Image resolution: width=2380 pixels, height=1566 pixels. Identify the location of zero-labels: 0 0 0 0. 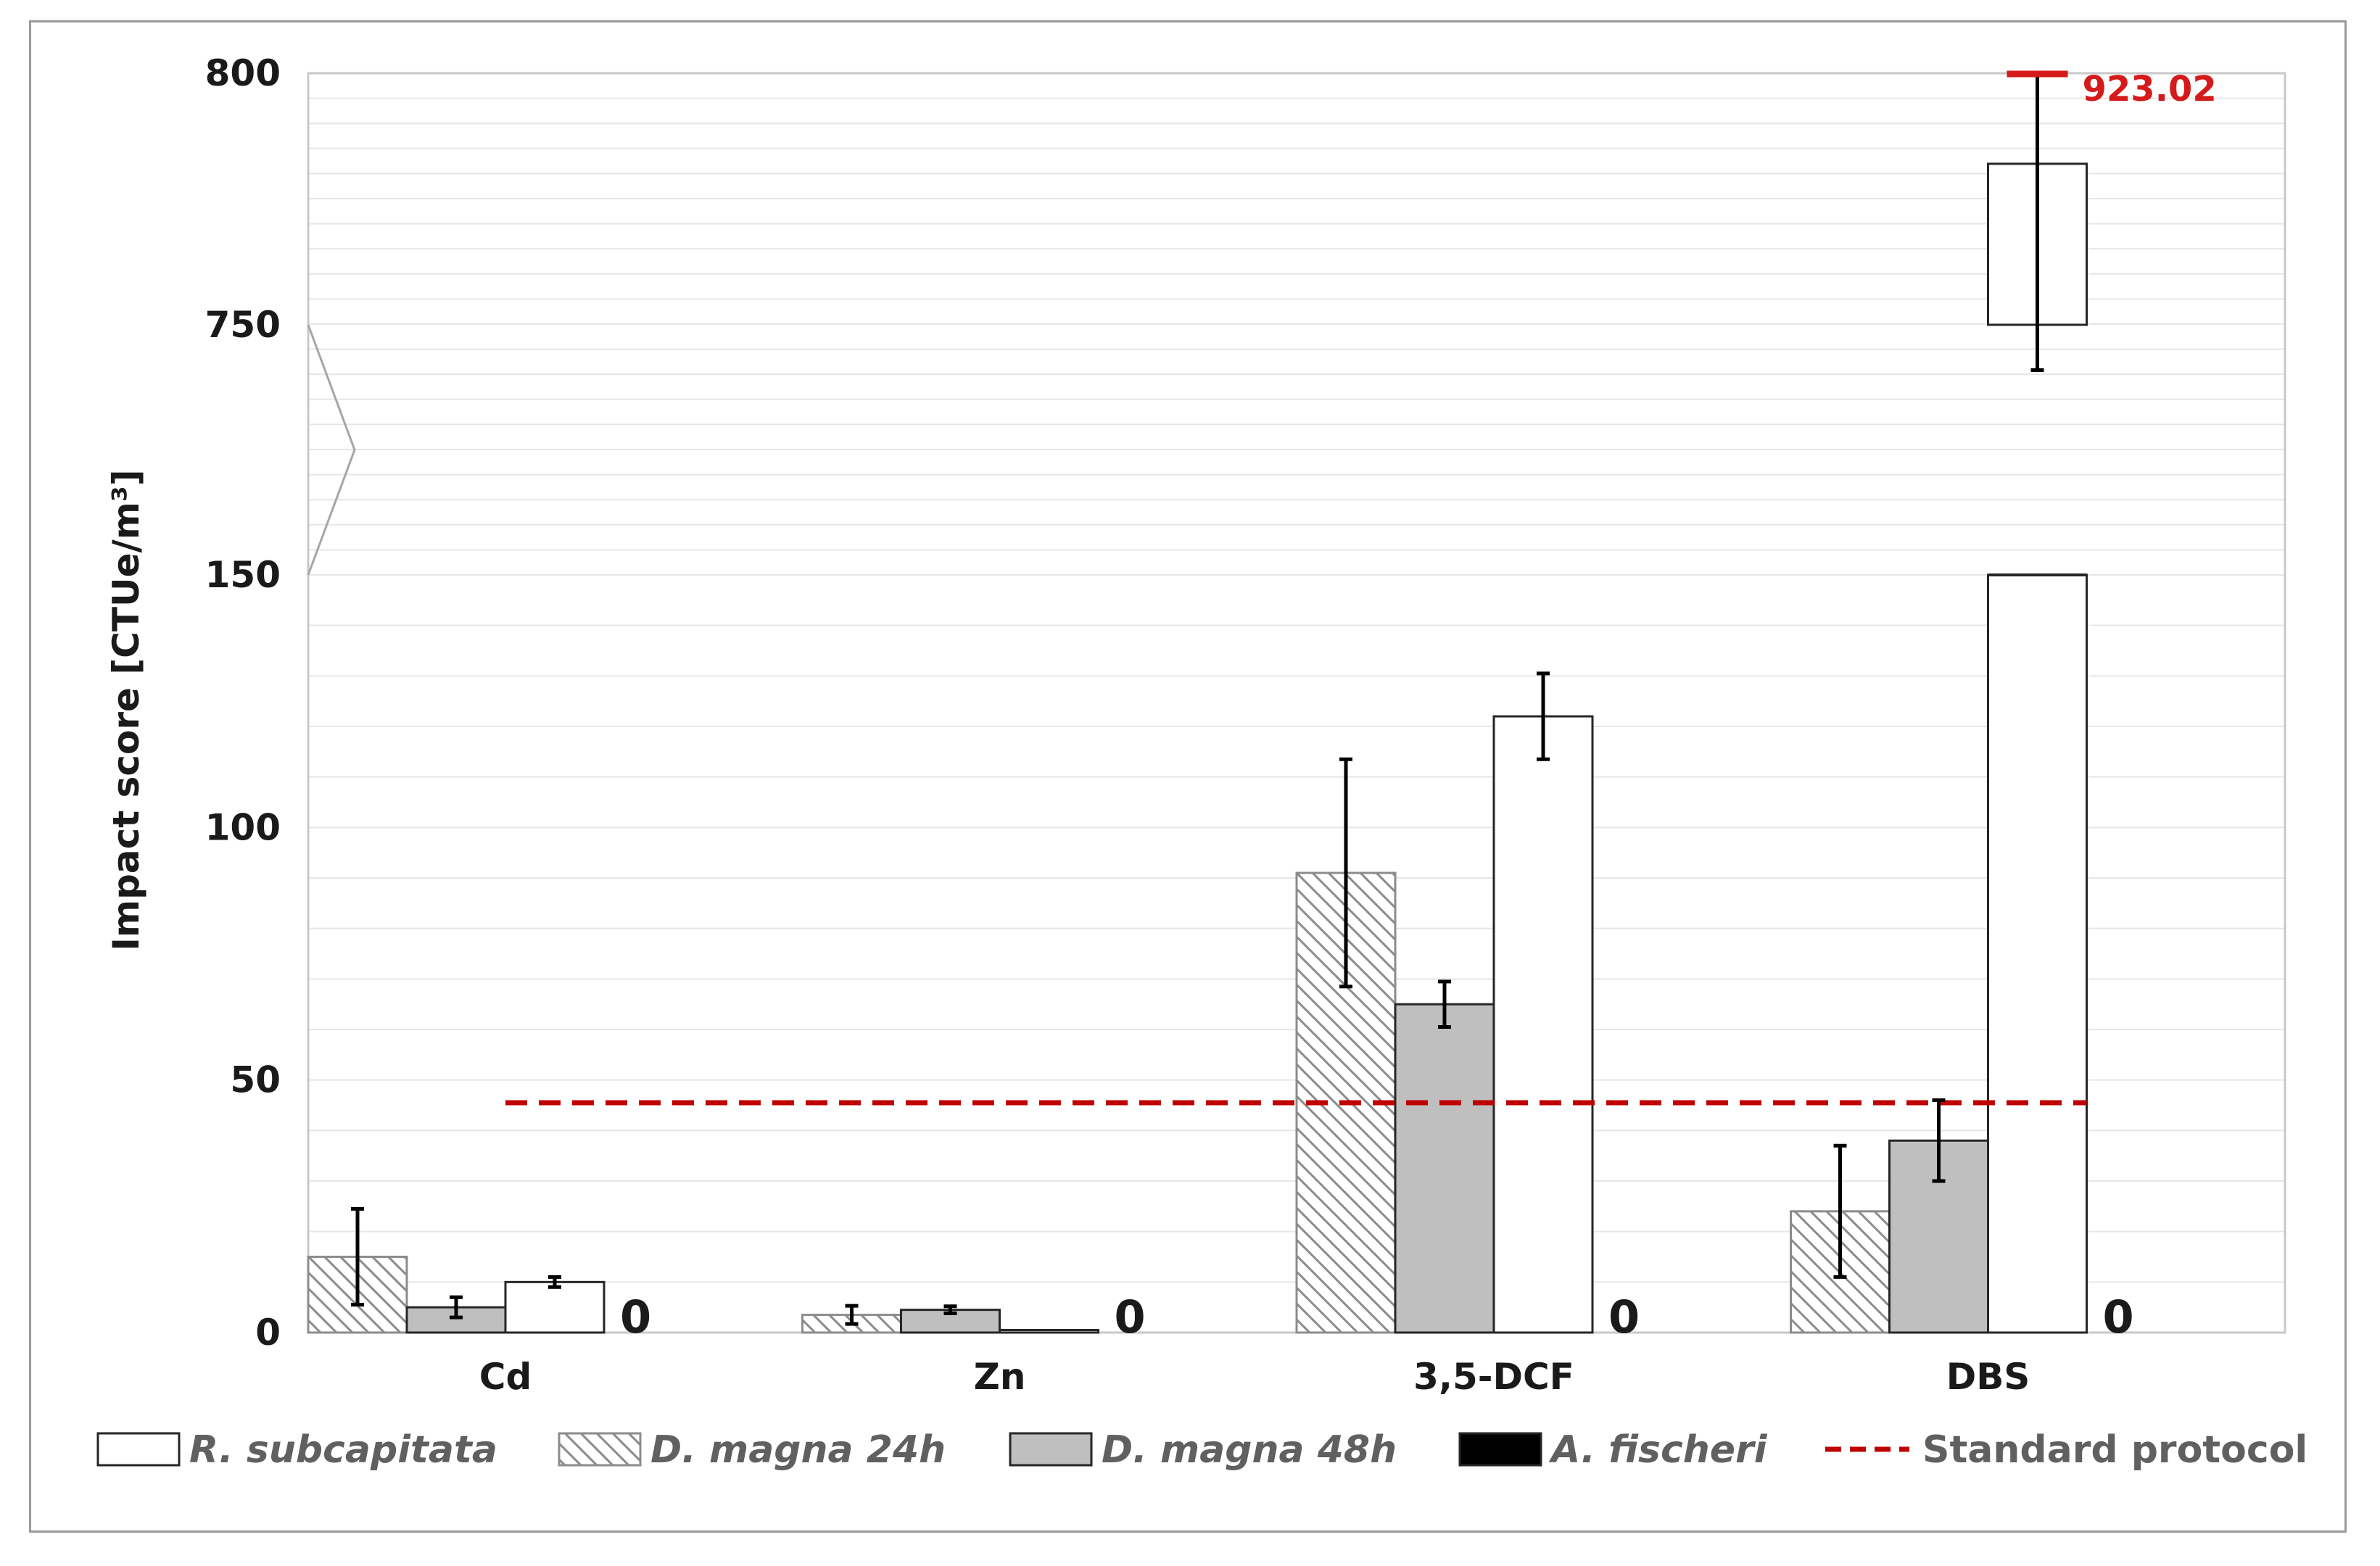
(1377, 1316).